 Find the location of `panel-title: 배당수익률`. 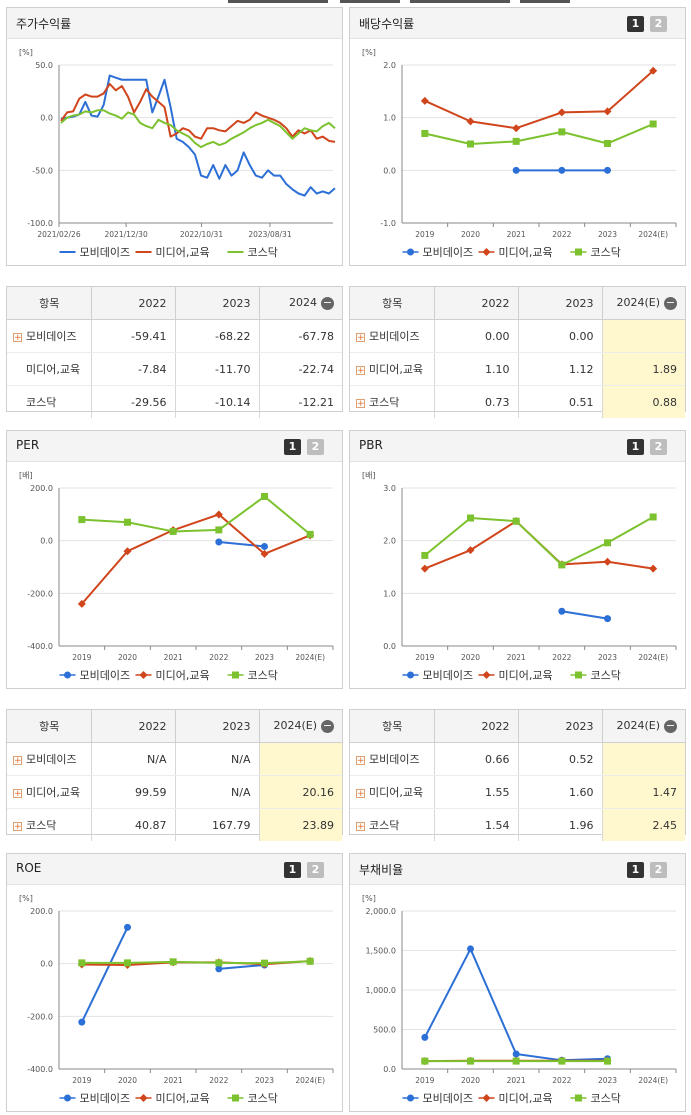

panel-title: 배당수익률 is located at coordinates (387, 24).